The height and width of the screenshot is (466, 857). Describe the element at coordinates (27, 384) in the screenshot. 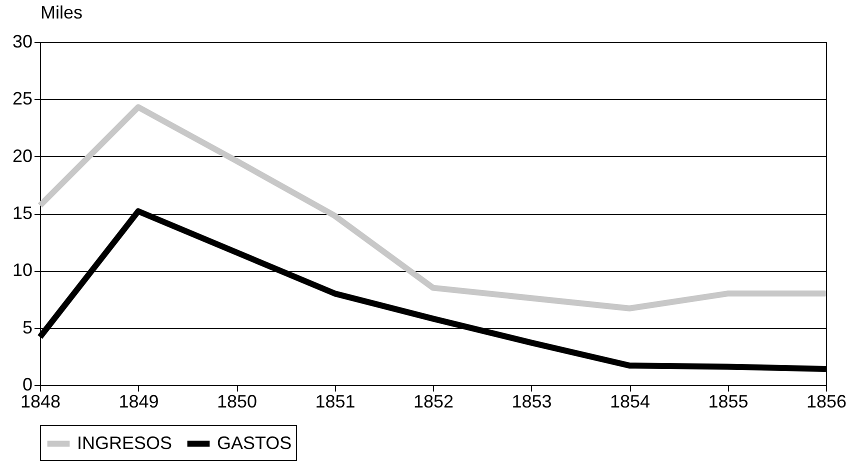

I see `y-tick-label: 0` at that location.